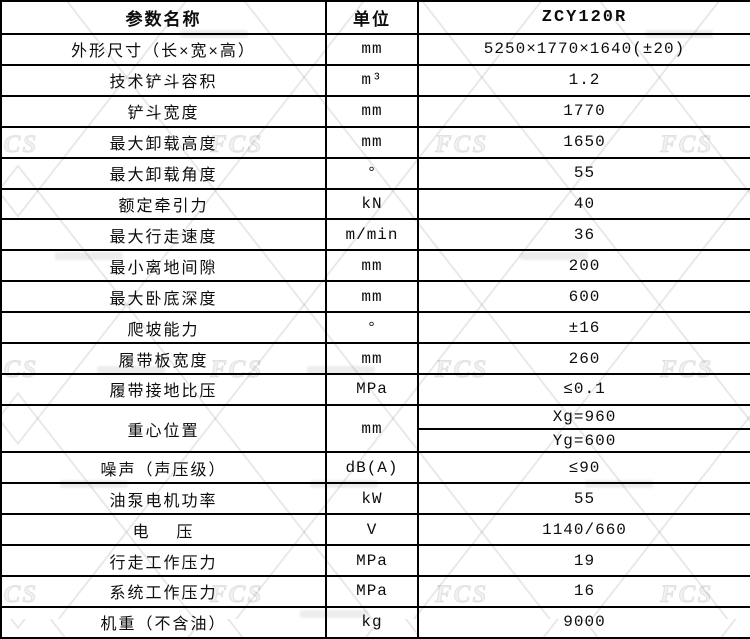  I want to click on value-cell: 19, so click(583, 561).